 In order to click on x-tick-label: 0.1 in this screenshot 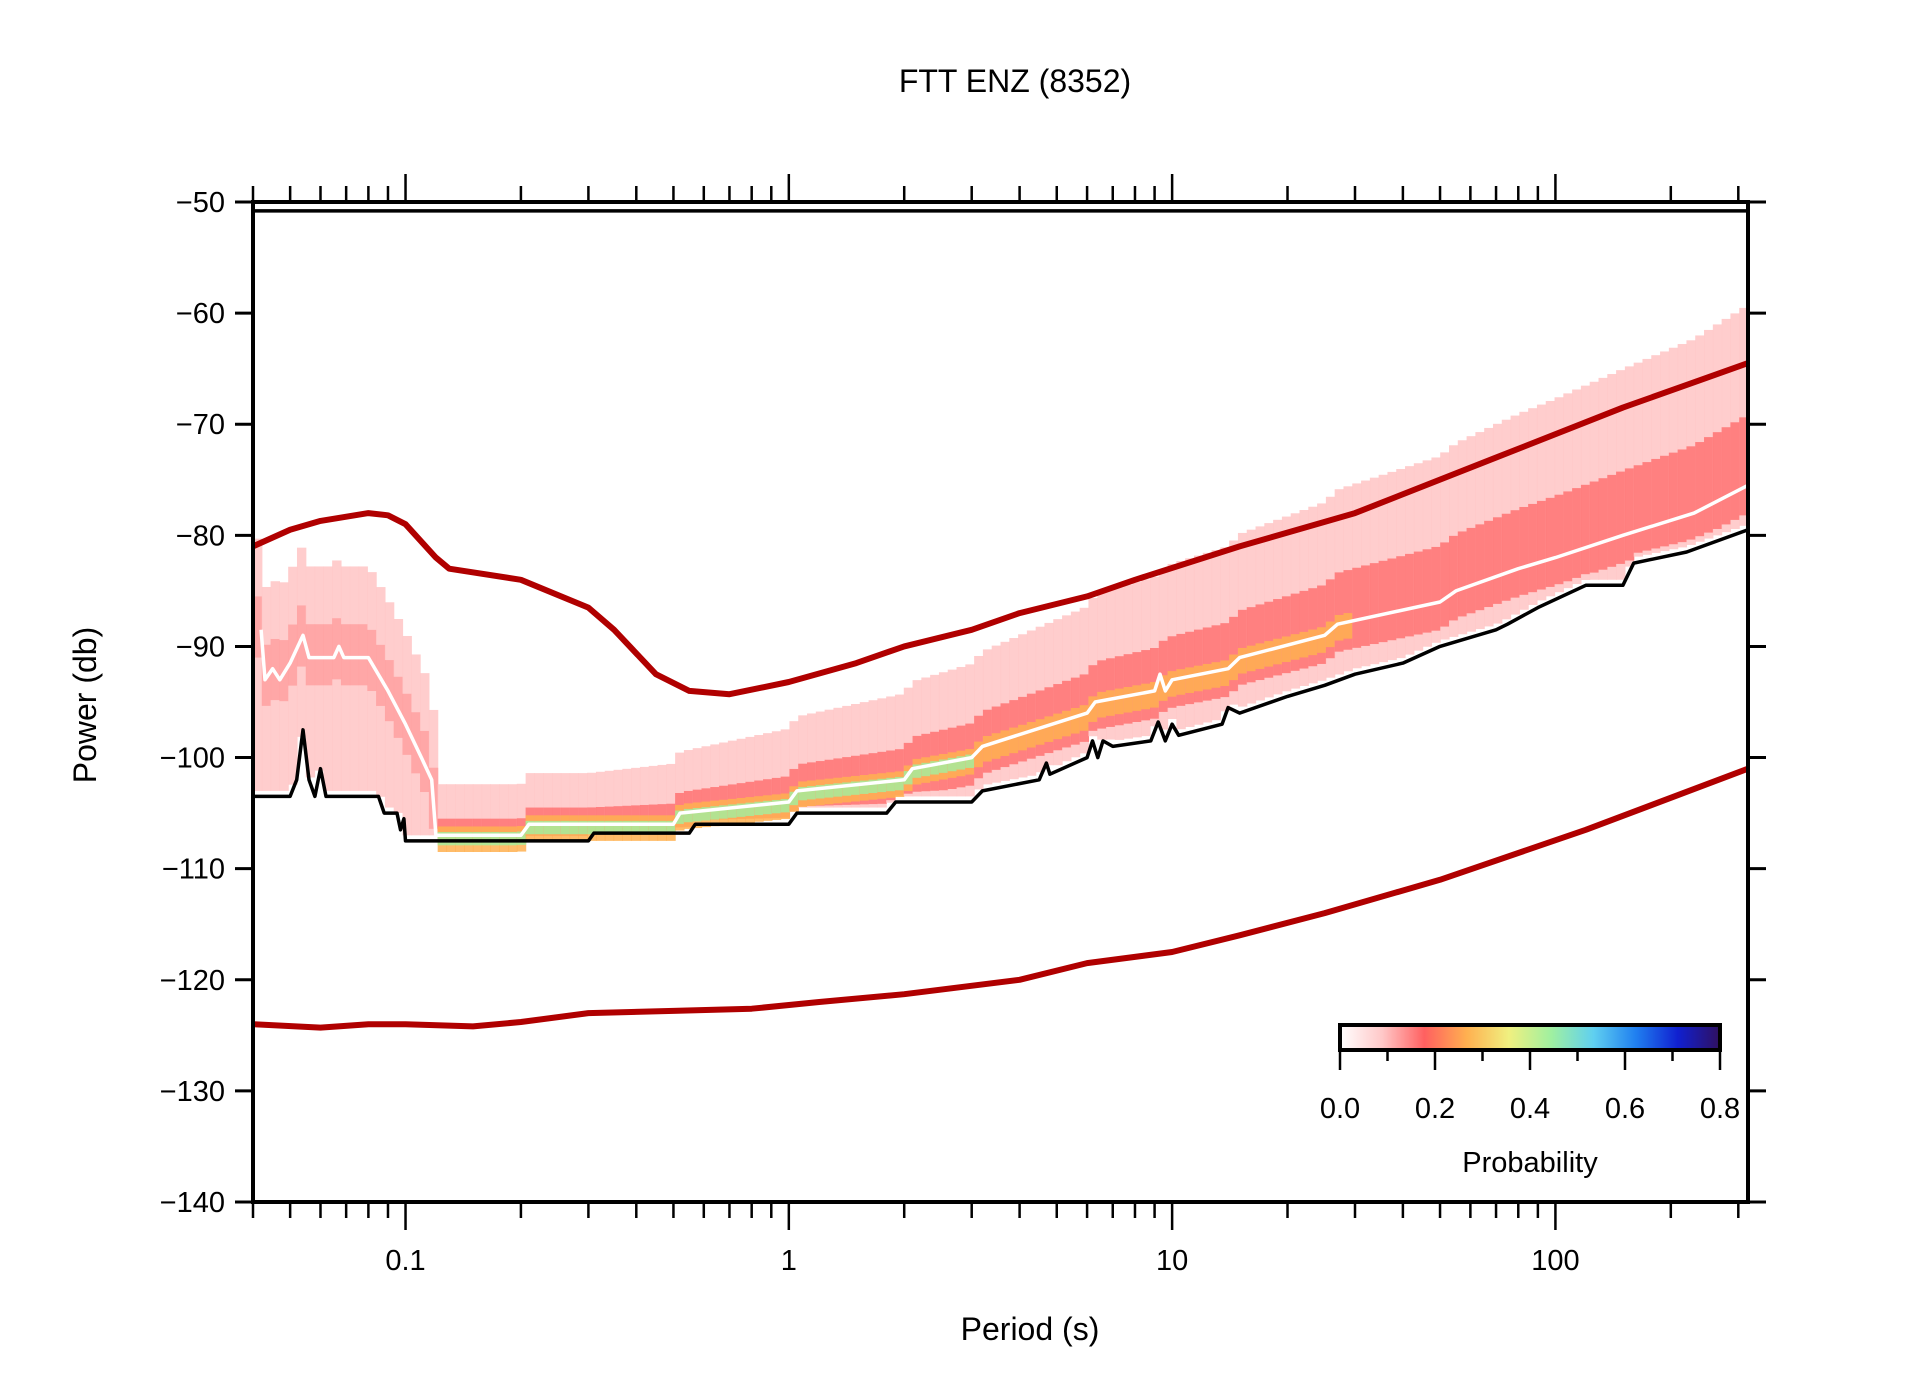, I will do `click(405, 1261)`.